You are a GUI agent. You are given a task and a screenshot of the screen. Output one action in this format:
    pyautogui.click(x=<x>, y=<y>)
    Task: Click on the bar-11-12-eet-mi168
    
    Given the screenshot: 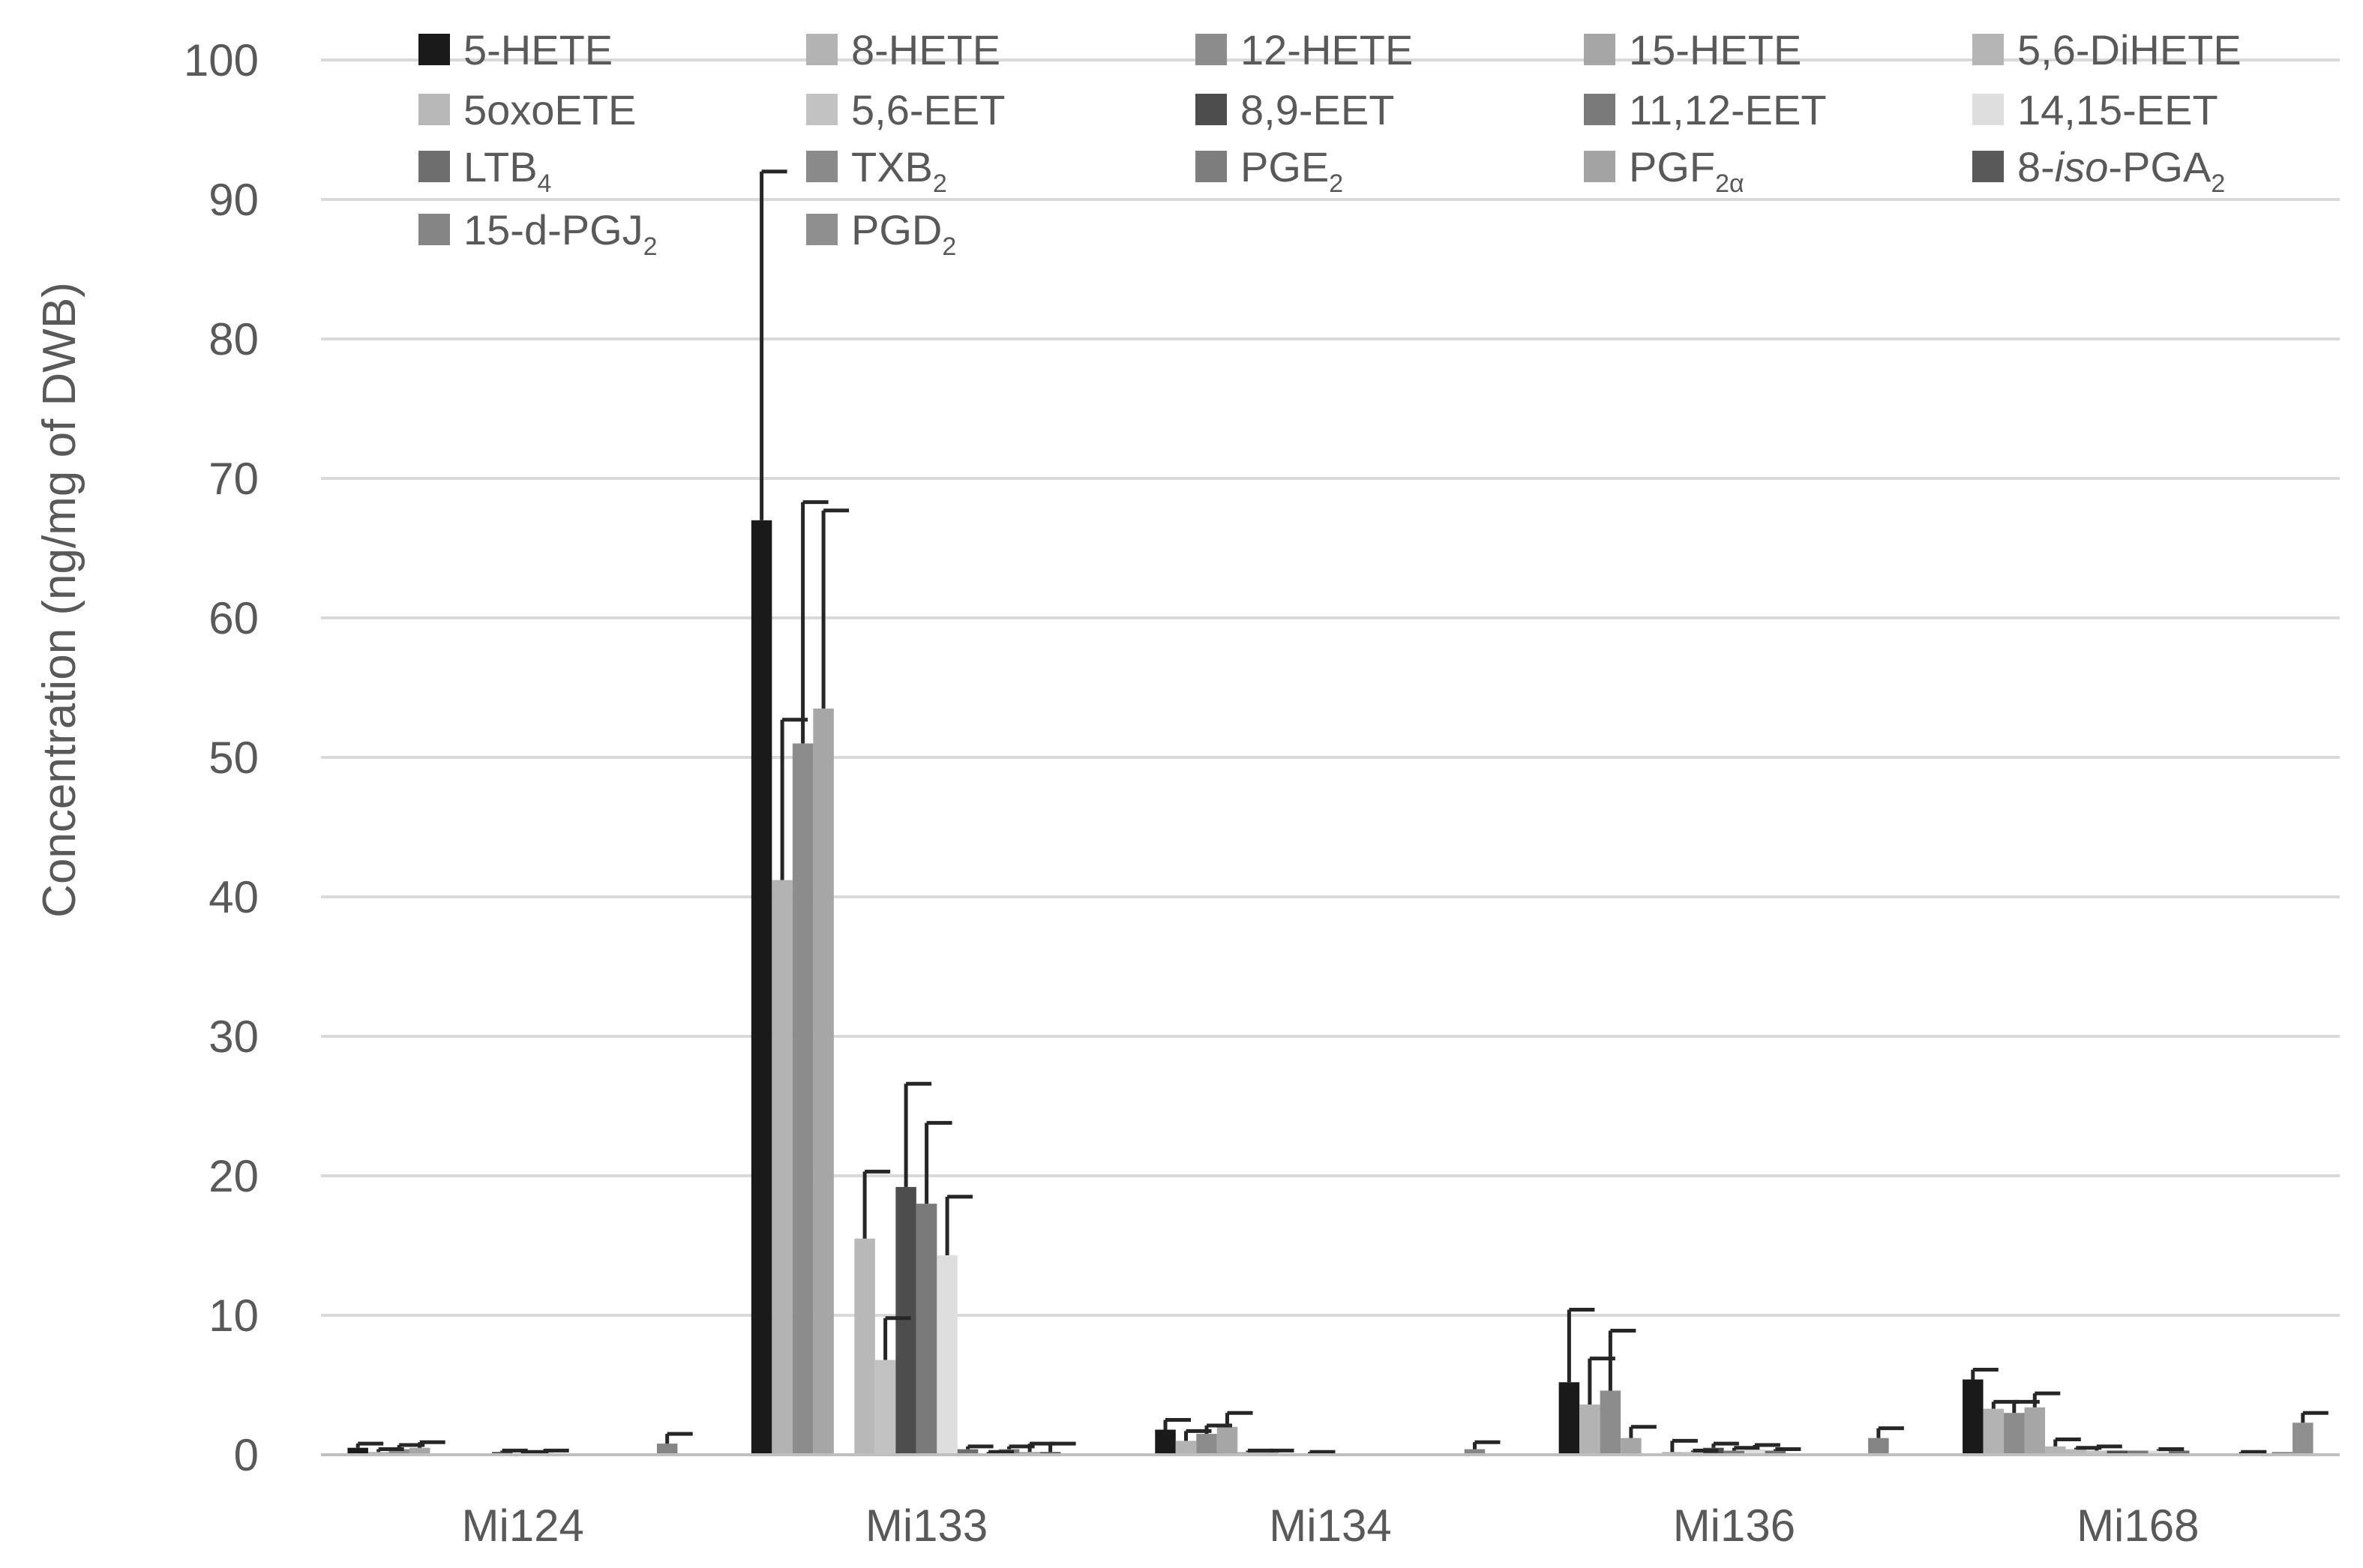 What is the action you would take?
    pyautogui.click(x=2138, y=1452)
    